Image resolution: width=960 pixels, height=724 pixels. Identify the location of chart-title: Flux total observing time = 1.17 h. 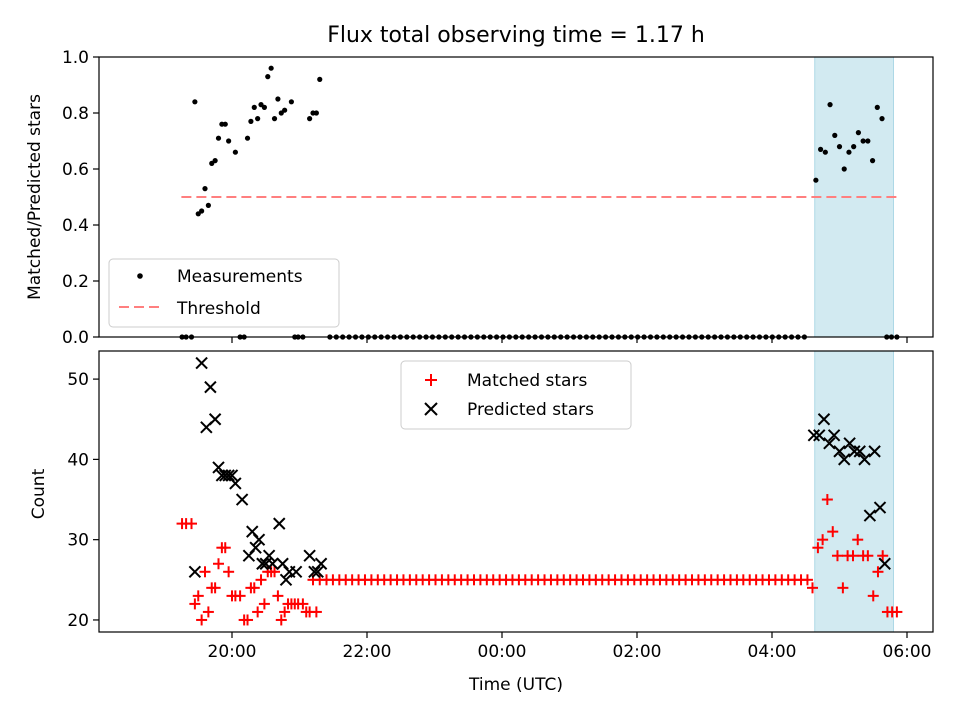
(516, 35).